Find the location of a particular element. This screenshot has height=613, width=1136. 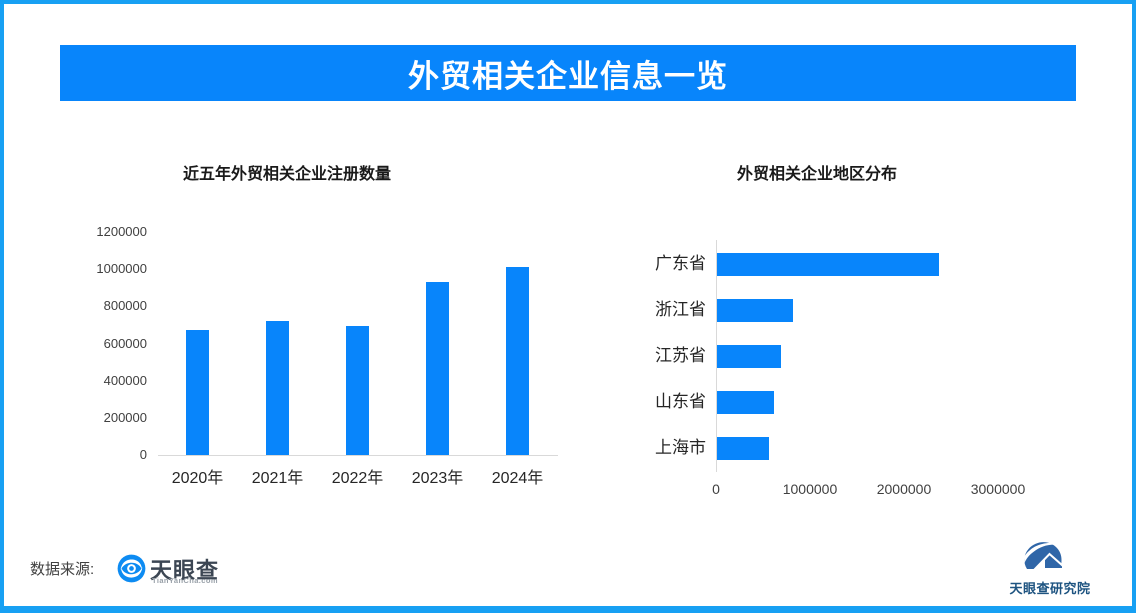

tianyancha-logo: 天眼查 TianYanCha.com is located at coordinates (177, 570).